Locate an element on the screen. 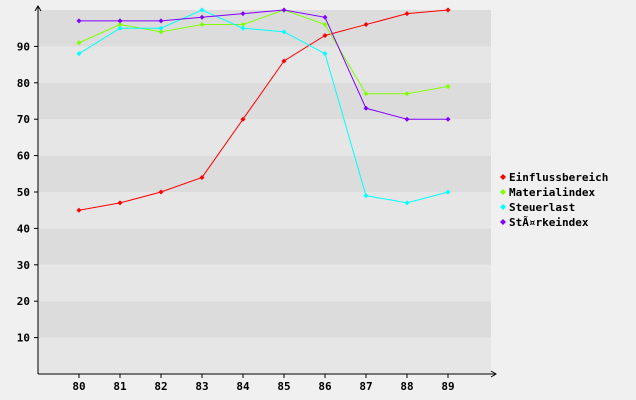  x-tick-label: 88 is located at coordinates (406, 386).